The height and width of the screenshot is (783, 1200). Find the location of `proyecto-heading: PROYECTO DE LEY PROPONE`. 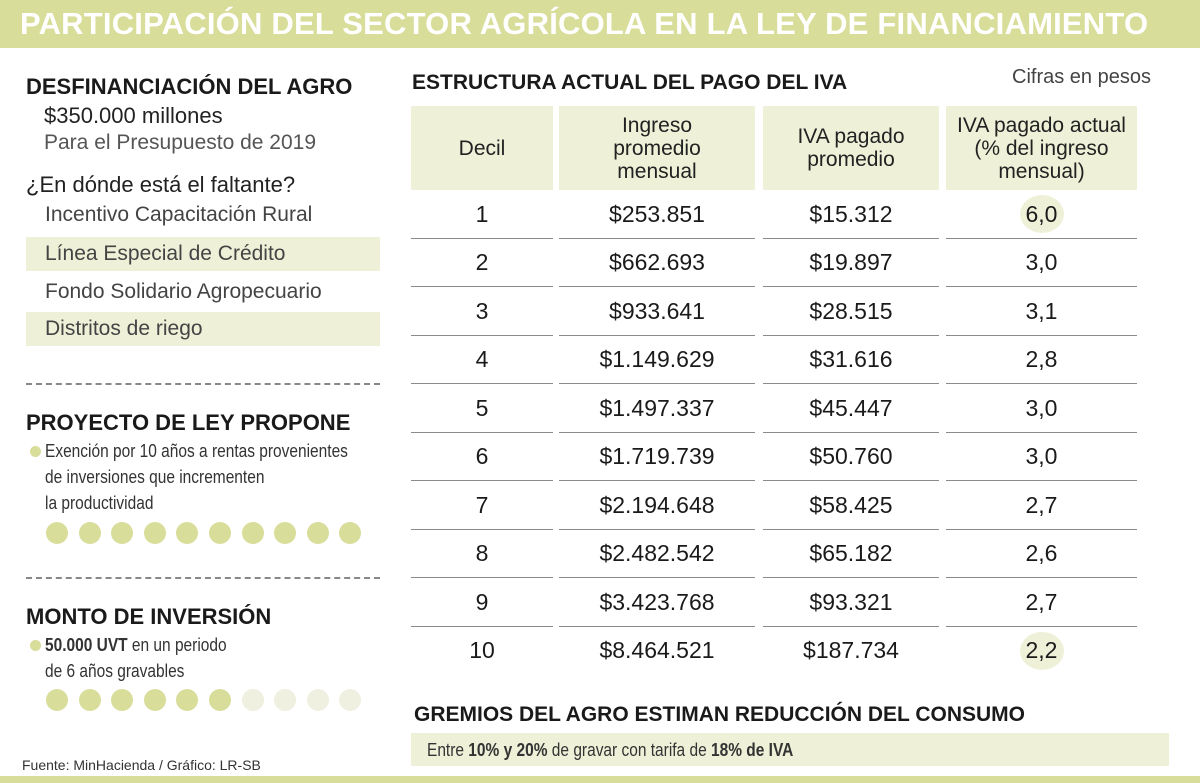

proyecto-heading: PROYECTO DE LEY PROPONE is located at coordinates (188, 422).